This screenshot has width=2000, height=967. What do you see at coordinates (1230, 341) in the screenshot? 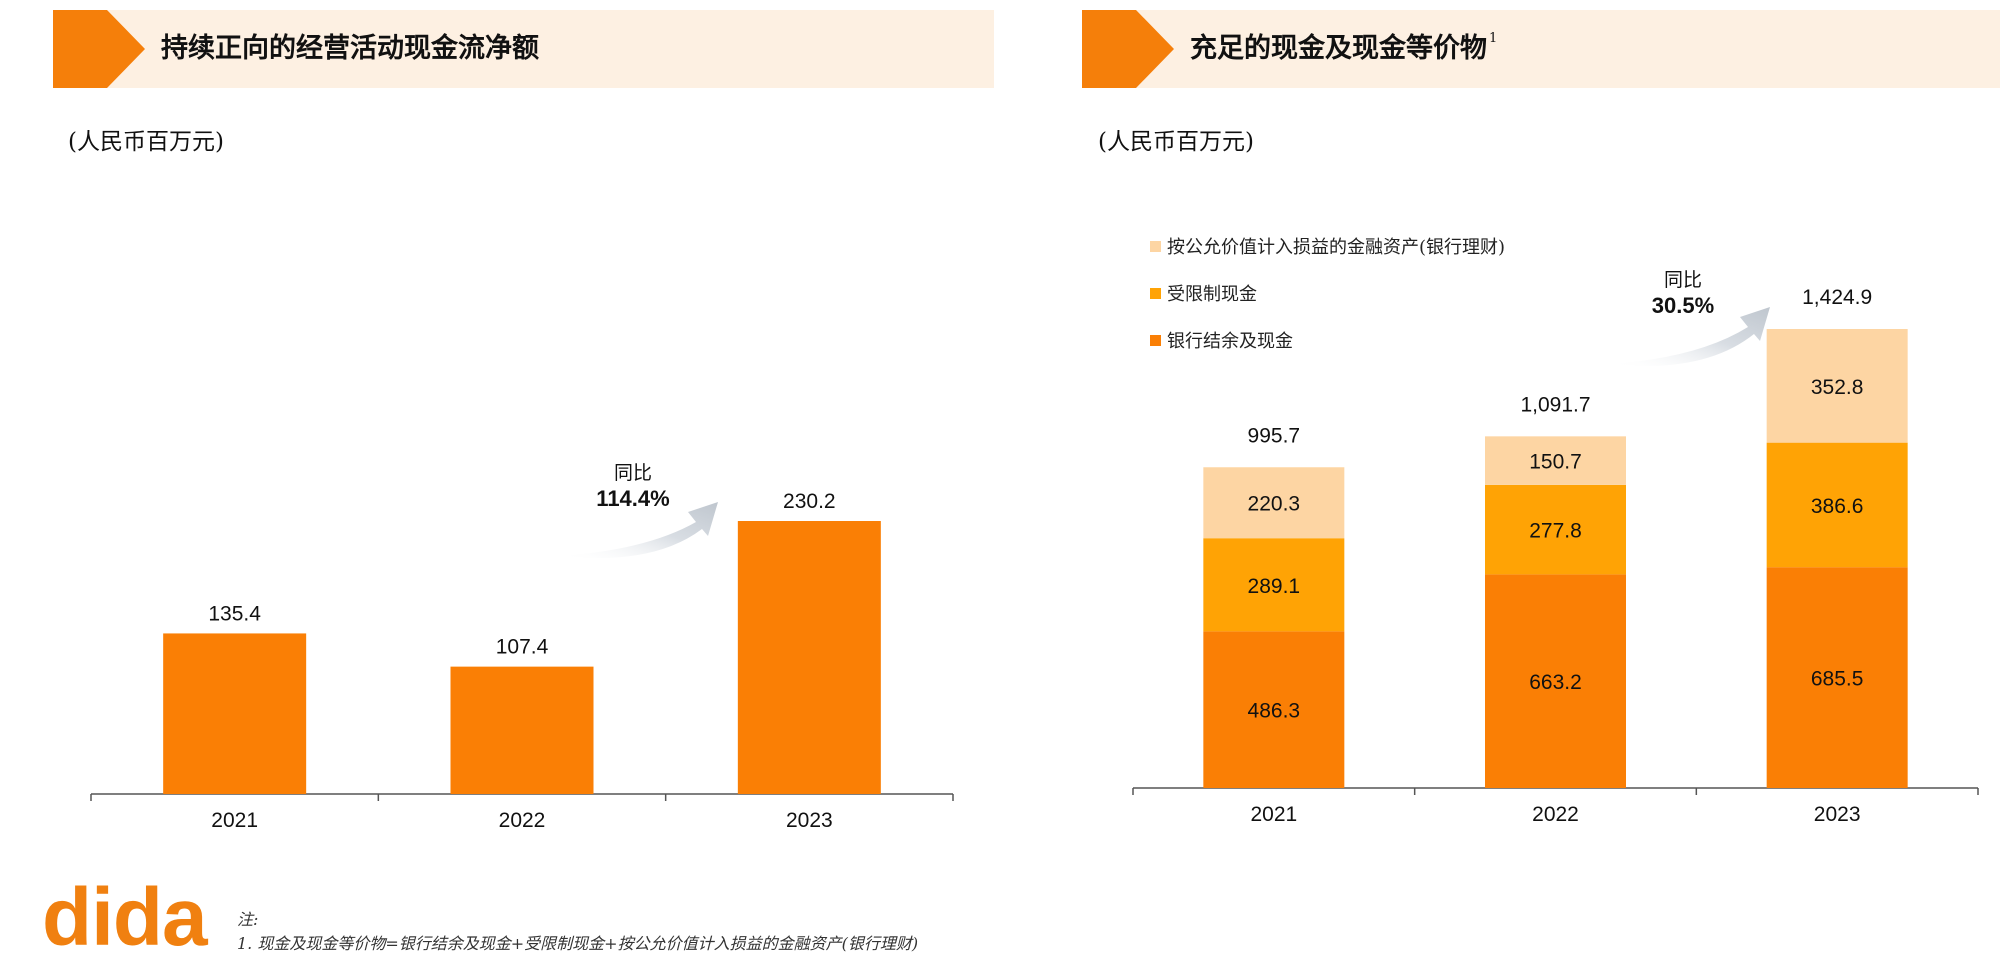
I see `legend-label: 银行结余及现金` at bounding box center [1230, 341].